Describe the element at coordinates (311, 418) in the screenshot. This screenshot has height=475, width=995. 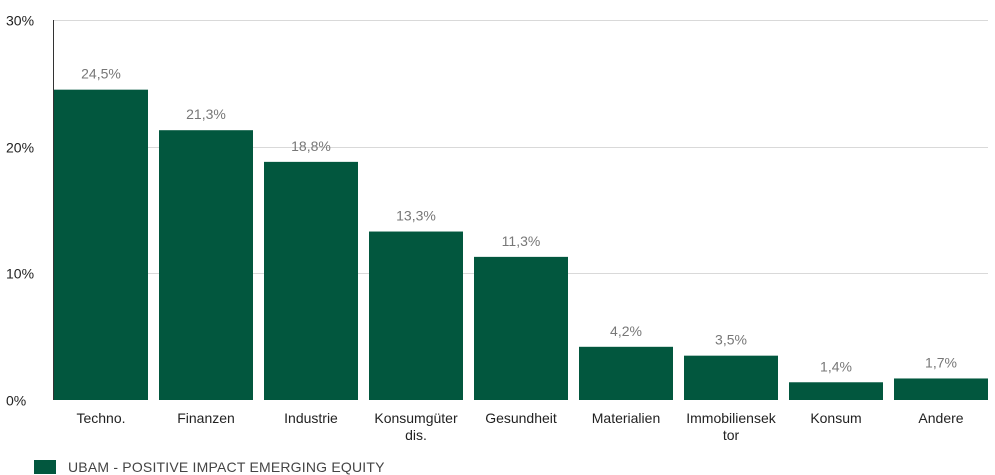
I see `category-label: Industrie` at that location.